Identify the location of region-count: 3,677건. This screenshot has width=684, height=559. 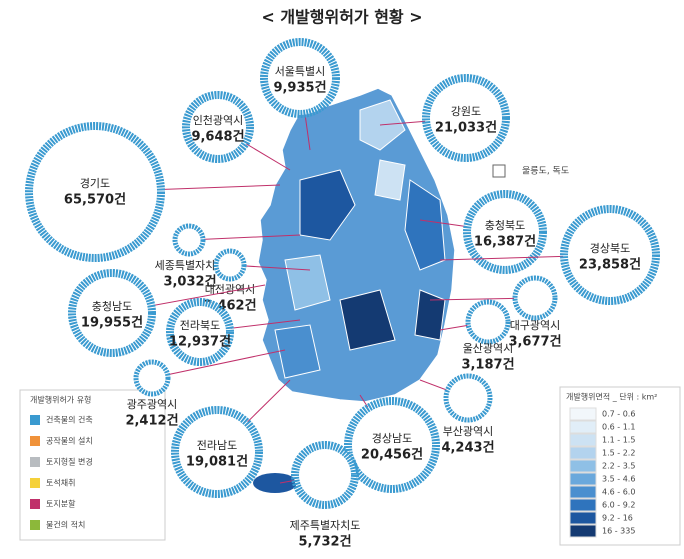
(534, 342).